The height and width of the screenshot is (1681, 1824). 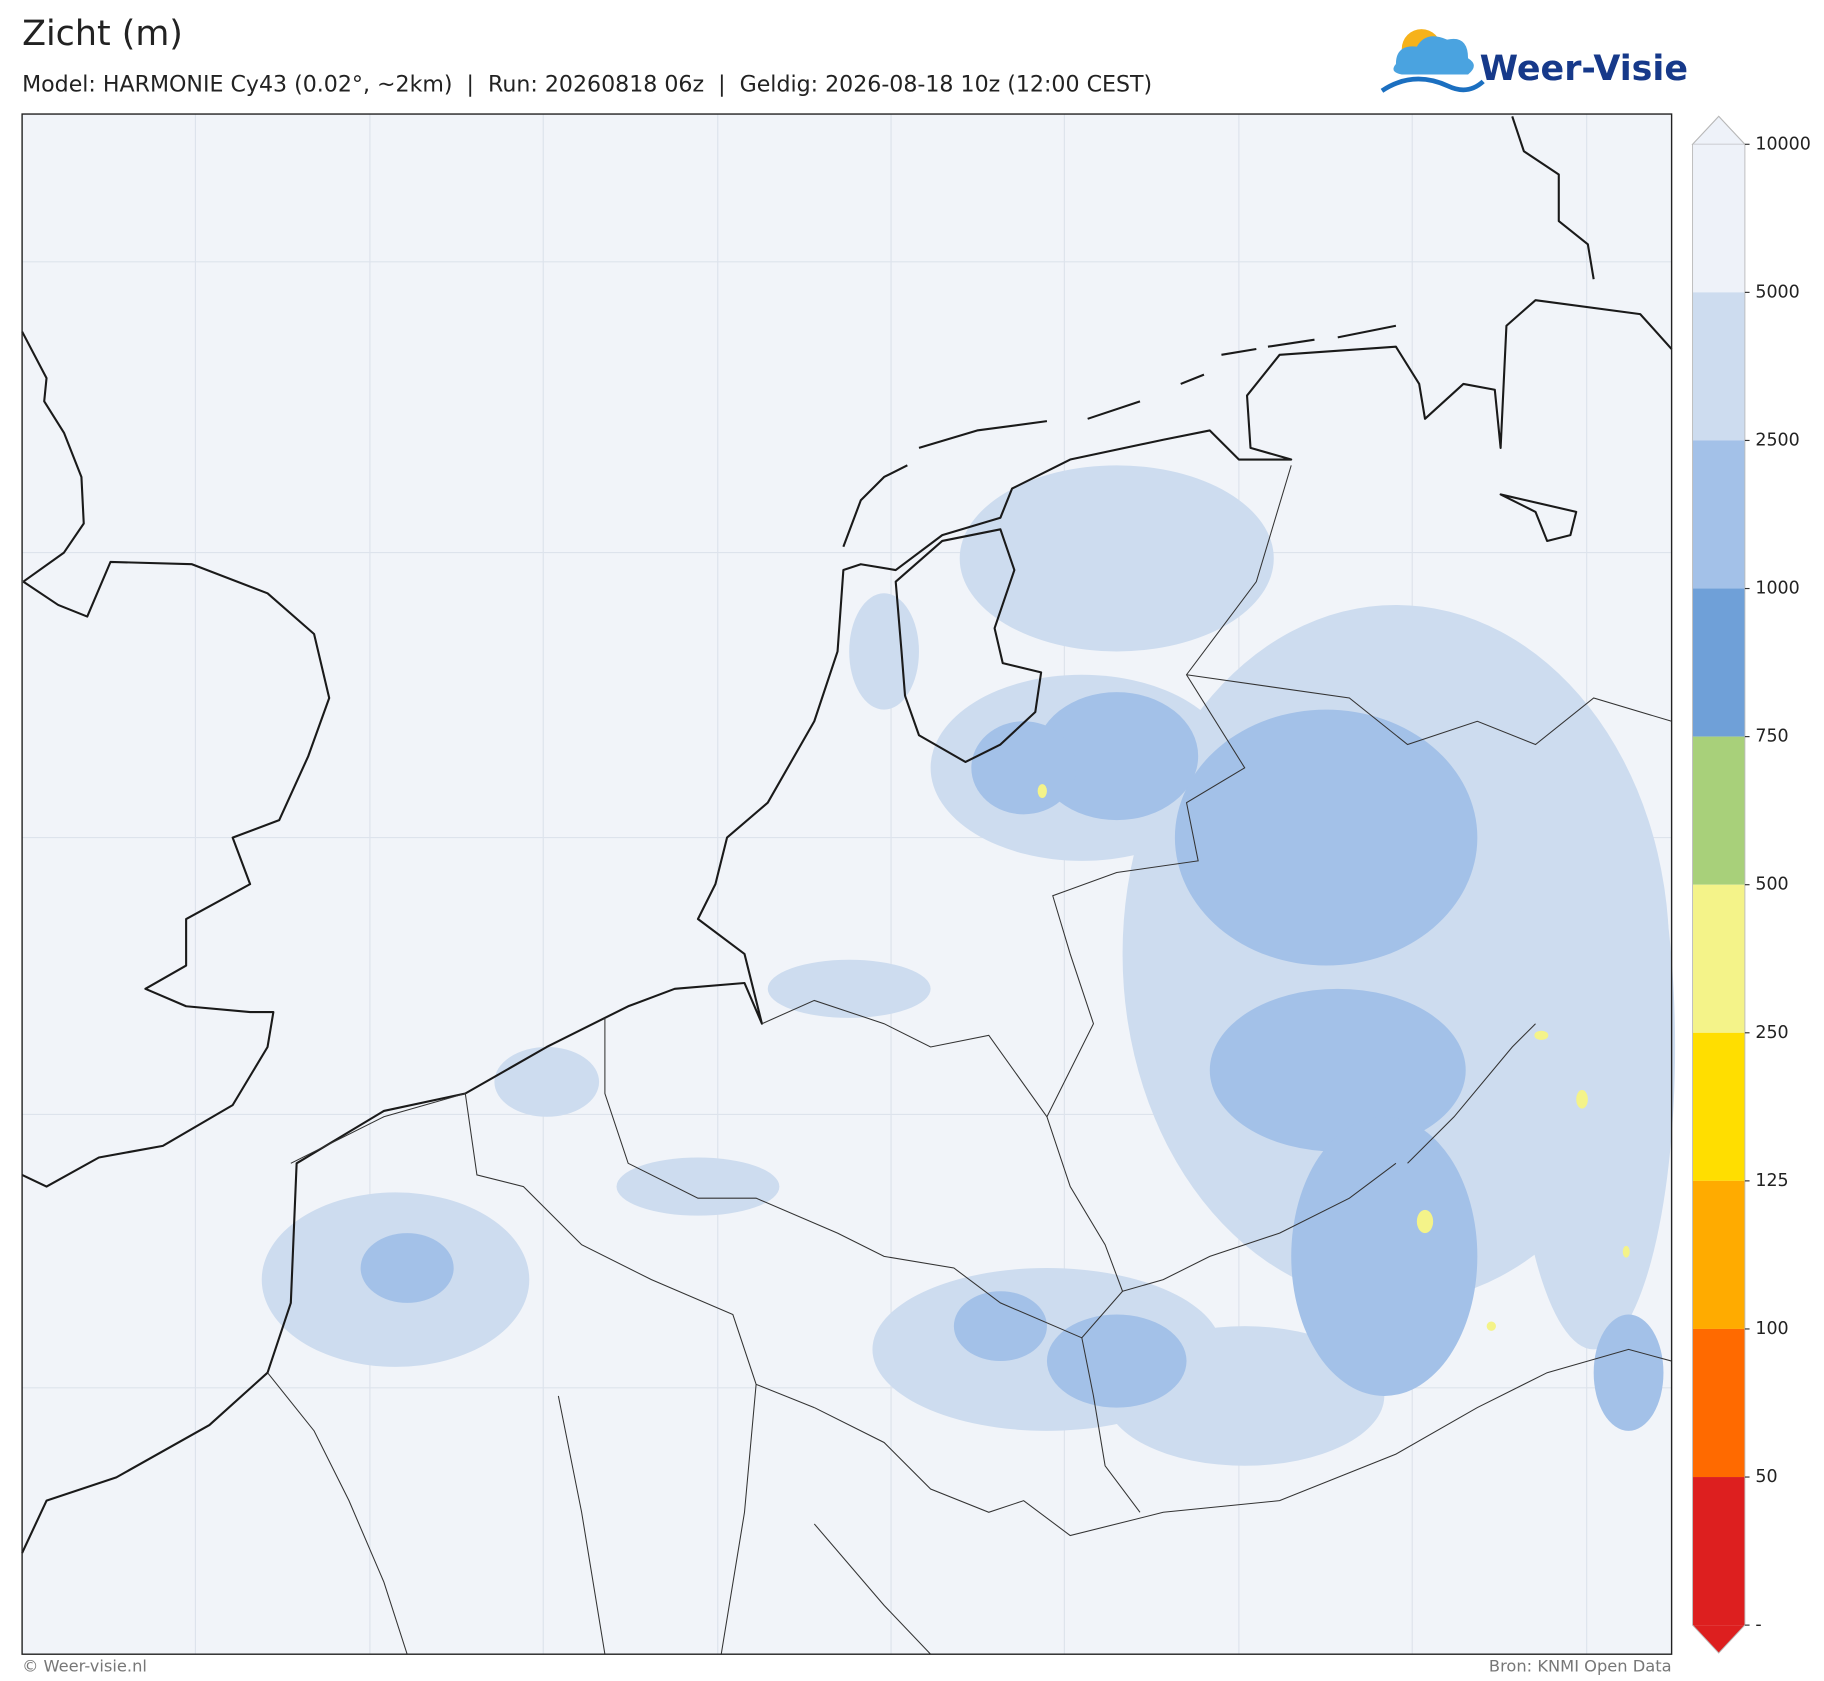 What do you see at coordinates (1718, 130) in the screenshot?
I see `colorbar-arrow-top` at bounding box center [1718, 130].